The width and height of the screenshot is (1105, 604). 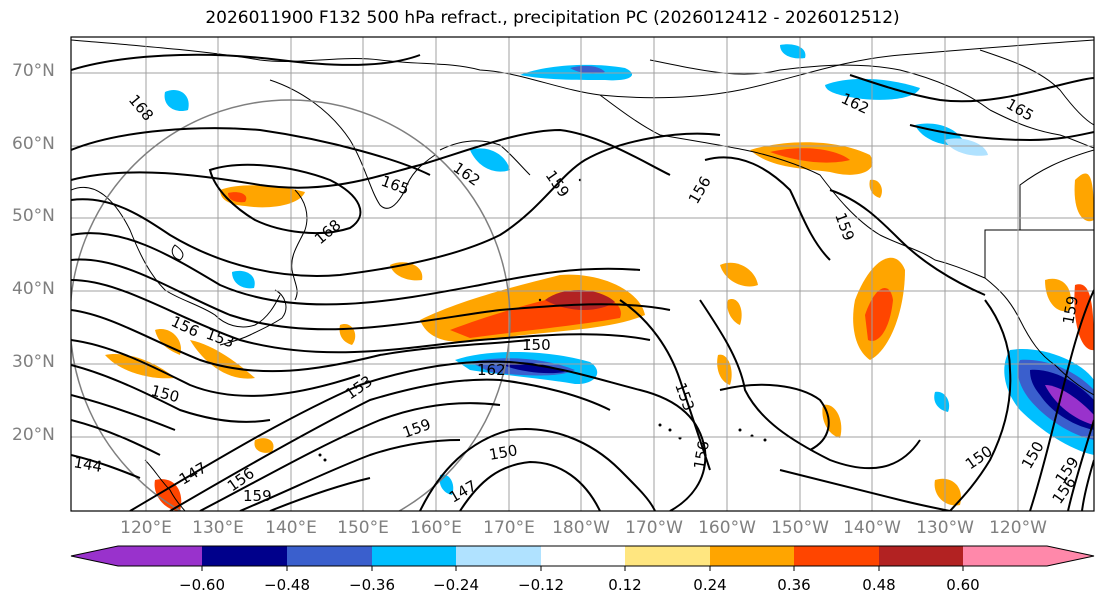 What do you see at coordinates (872, 528) in the screenshot?
I see `lon-label: 140°W` at bounding box center [872, 528].